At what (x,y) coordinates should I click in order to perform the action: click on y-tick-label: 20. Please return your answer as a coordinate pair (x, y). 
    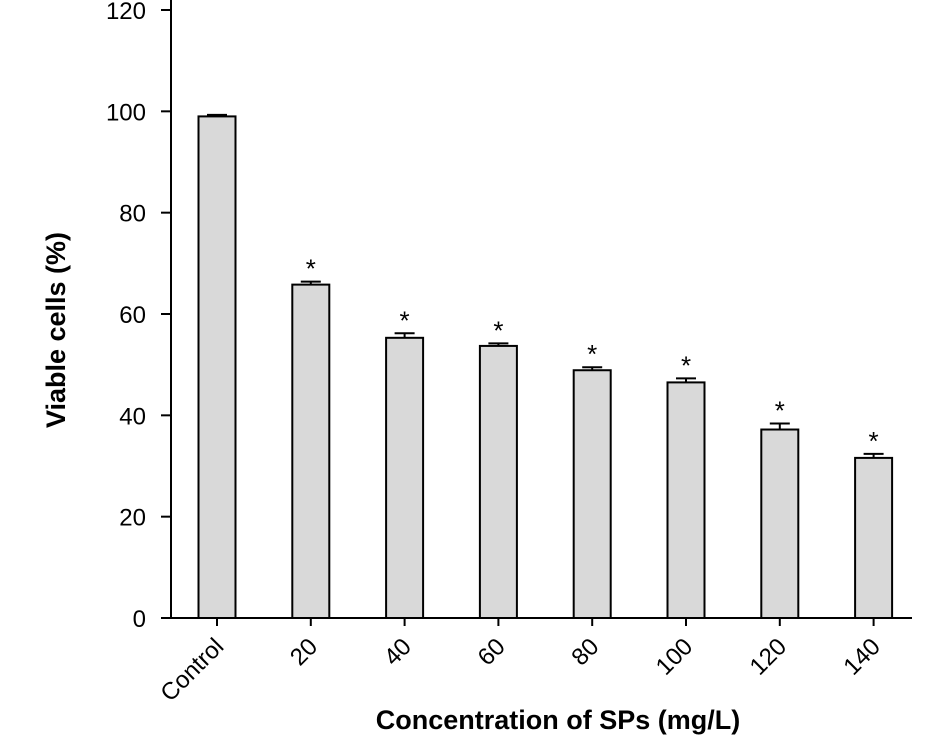
    Looking at the image, I should click on (132, 518).